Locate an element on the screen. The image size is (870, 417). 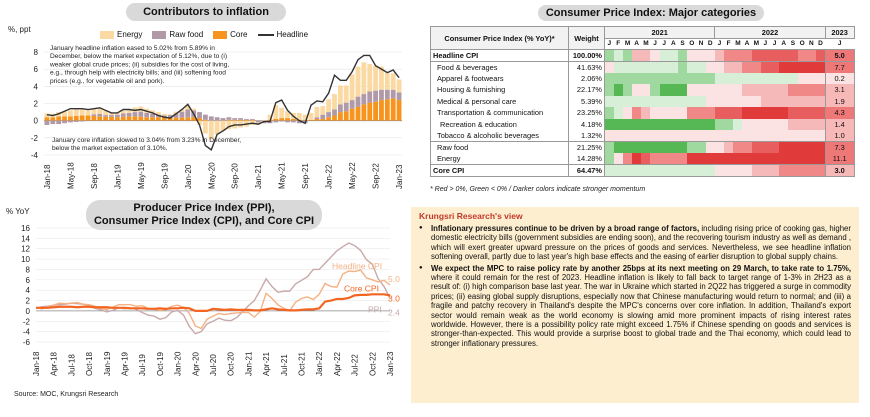
ppi-xtick: Jan-23 is located at coordinates (390, 363).